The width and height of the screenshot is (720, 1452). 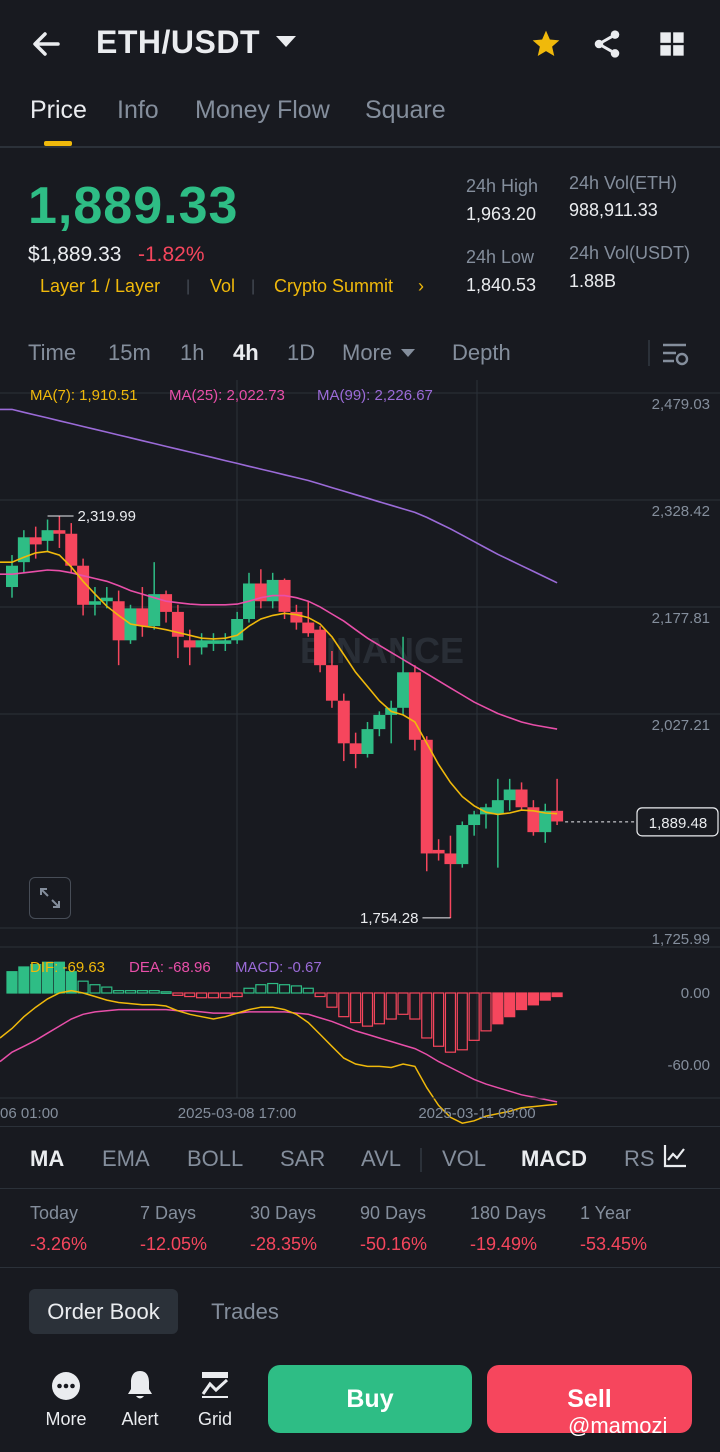 I want to click on ma99-label: MA(99): 2,226.67, so click(x=375, y=395).